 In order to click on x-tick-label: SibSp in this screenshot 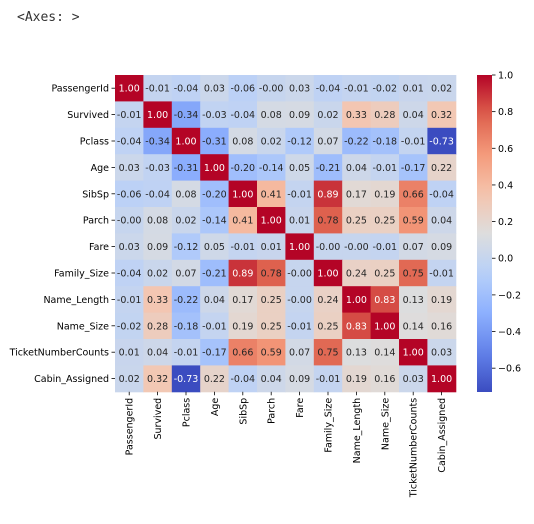, I will do `click(243, 411)`.